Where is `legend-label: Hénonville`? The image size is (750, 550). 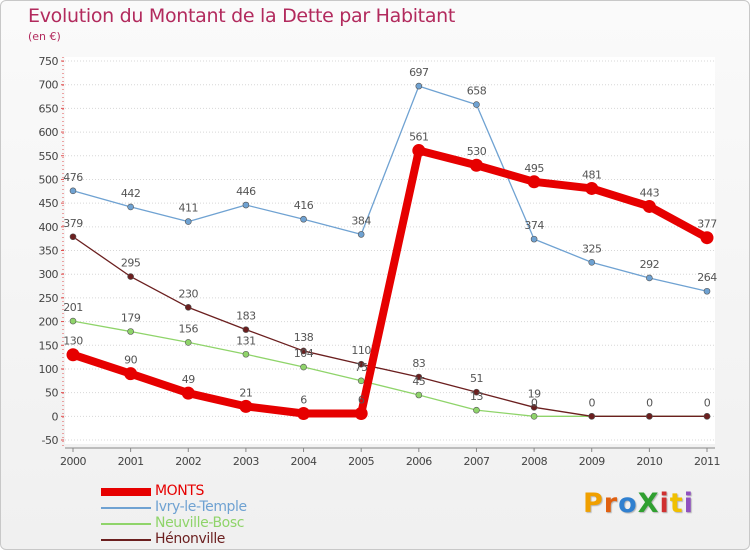 legend-label: Hénonville is located at coordinates (190, 539).